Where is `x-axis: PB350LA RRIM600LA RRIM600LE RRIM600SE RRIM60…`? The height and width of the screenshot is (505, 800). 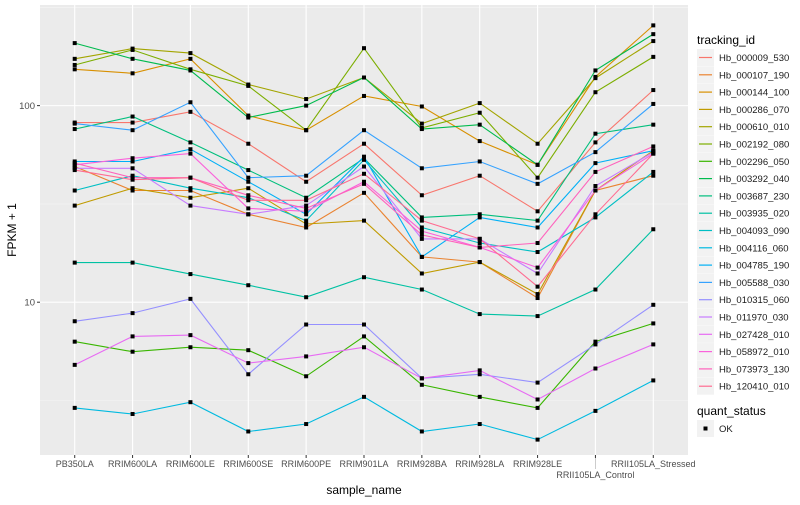 x-axis: PB350LA RRIM600LA RRIM600LE RRIM600SE RRIM60… is located at coordinates (376, 467).